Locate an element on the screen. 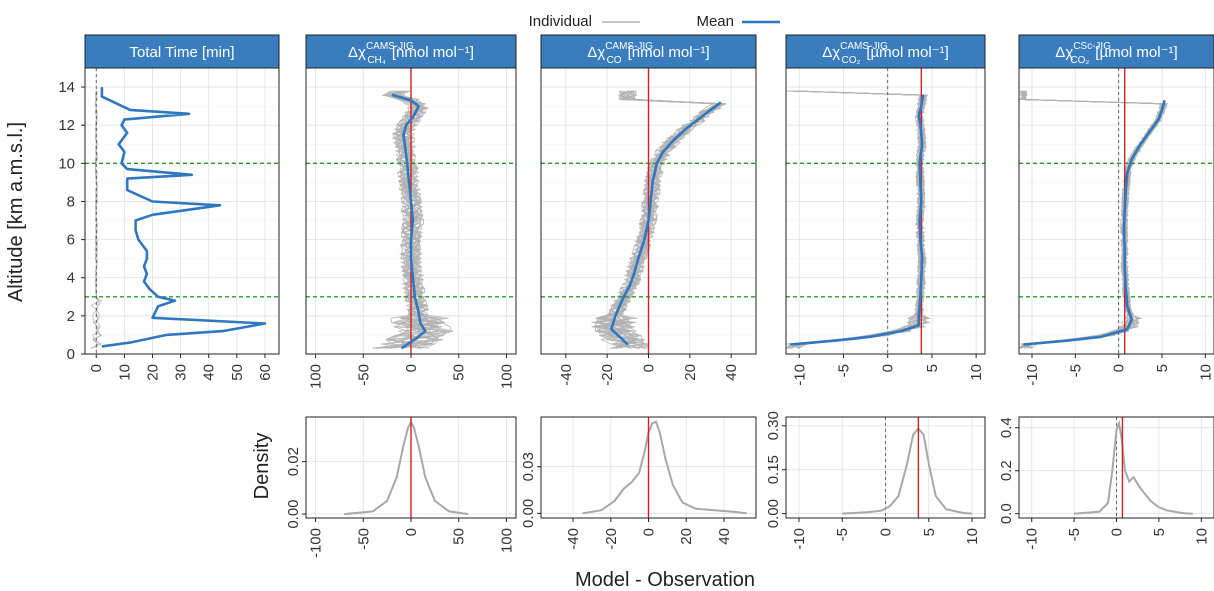  panel-border-co2csc is located at coordinates (1116, 211).